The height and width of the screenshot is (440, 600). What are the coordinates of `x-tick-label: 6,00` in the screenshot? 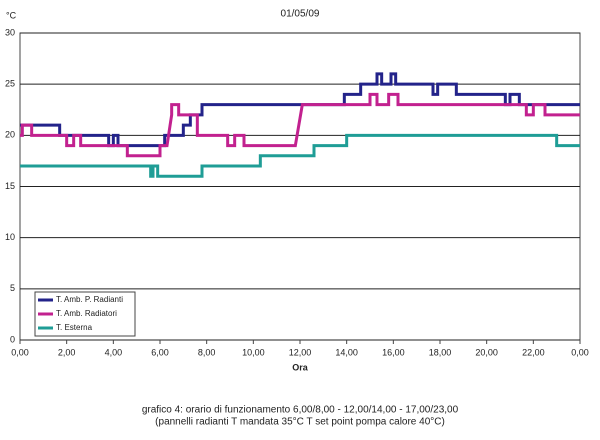 It's located at (160, 352).